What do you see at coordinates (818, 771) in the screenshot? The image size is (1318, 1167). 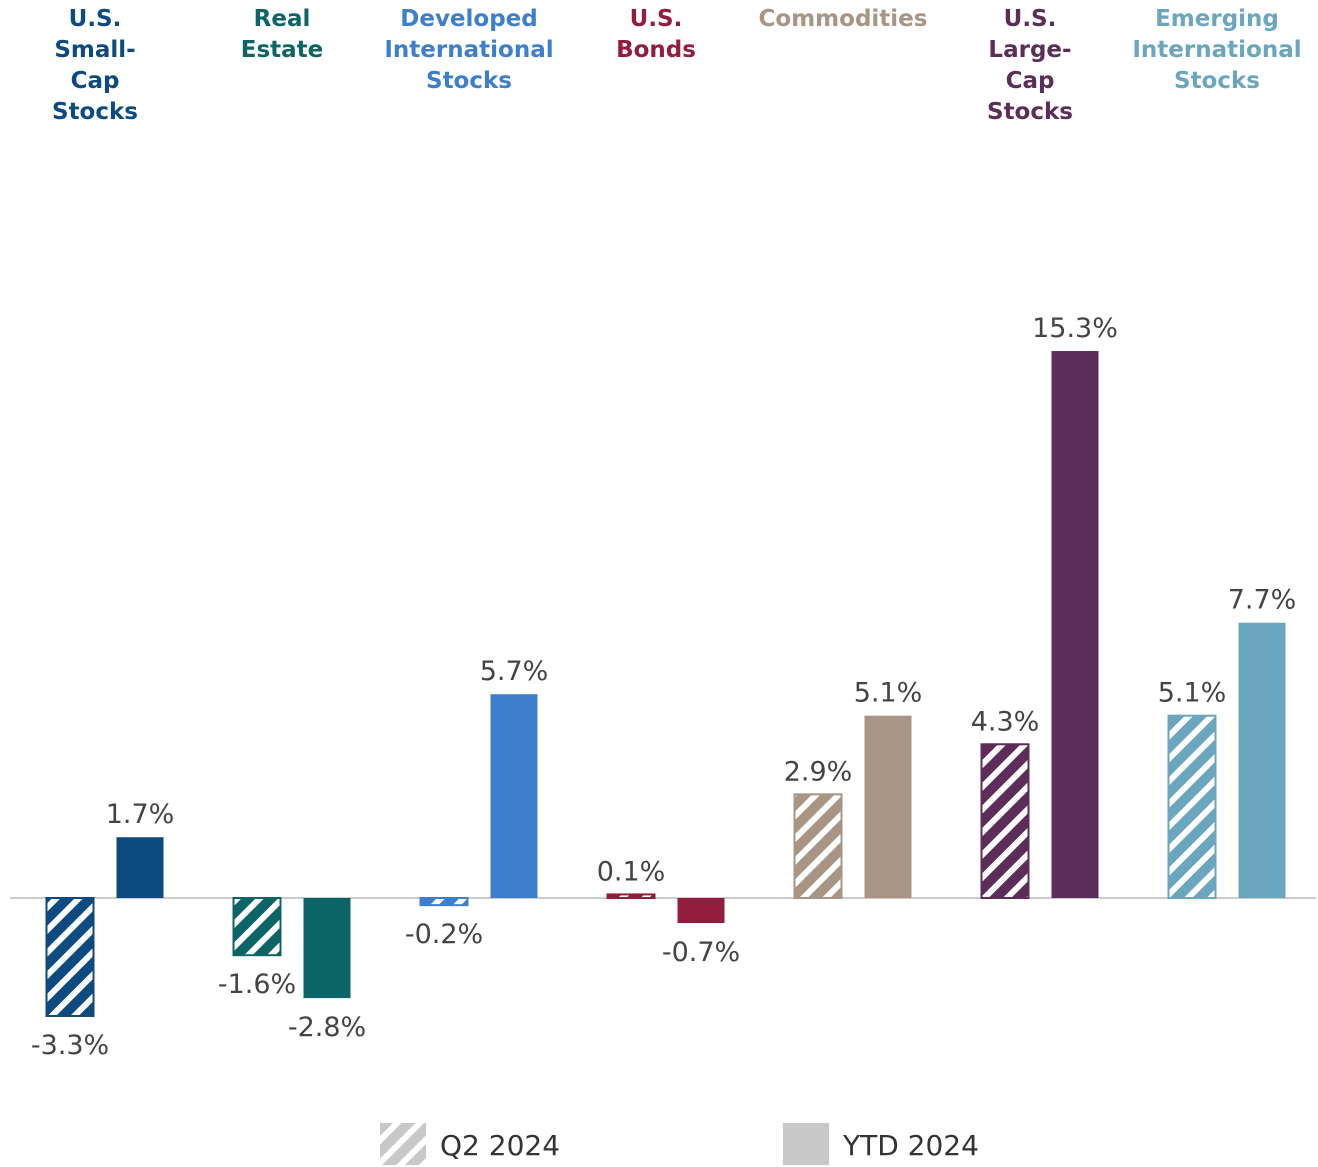 I see `value-label: 2.9%` at bounding box center [818, 771].